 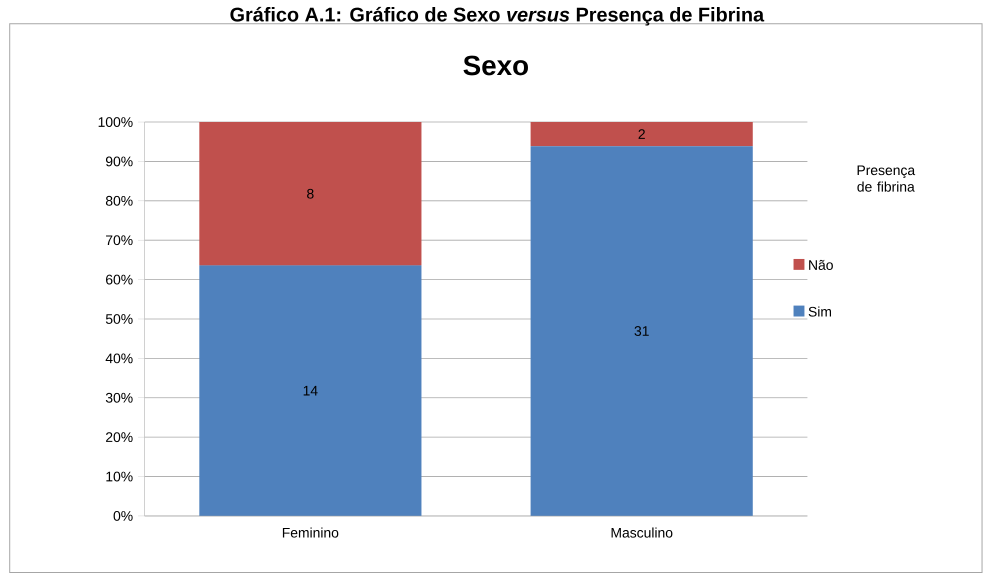 I want to click on y-tick-label: 100%, so click(x=115, y=121).